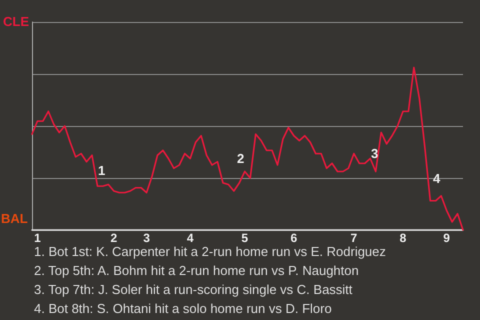 The height and width of the screenshot is (320, 480). What do you see at coordinates (294, 238) in the screenshot?
I see `x-tick-label: 6` at bounding box center [294, 238].